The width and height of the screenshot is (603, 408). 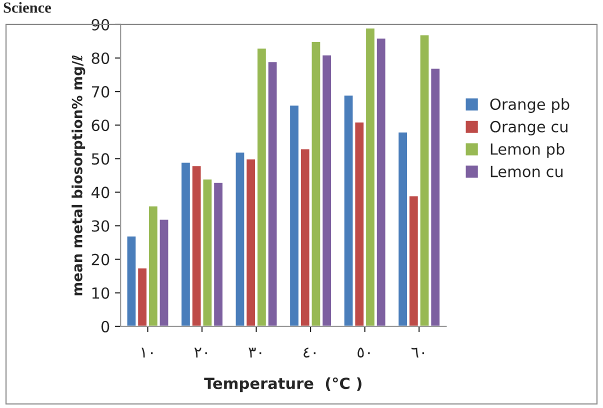 What do you see at coordinates (101, 293) in the screenshot?
I see `y-tick-label: 10` at bounding box center [101, 293].